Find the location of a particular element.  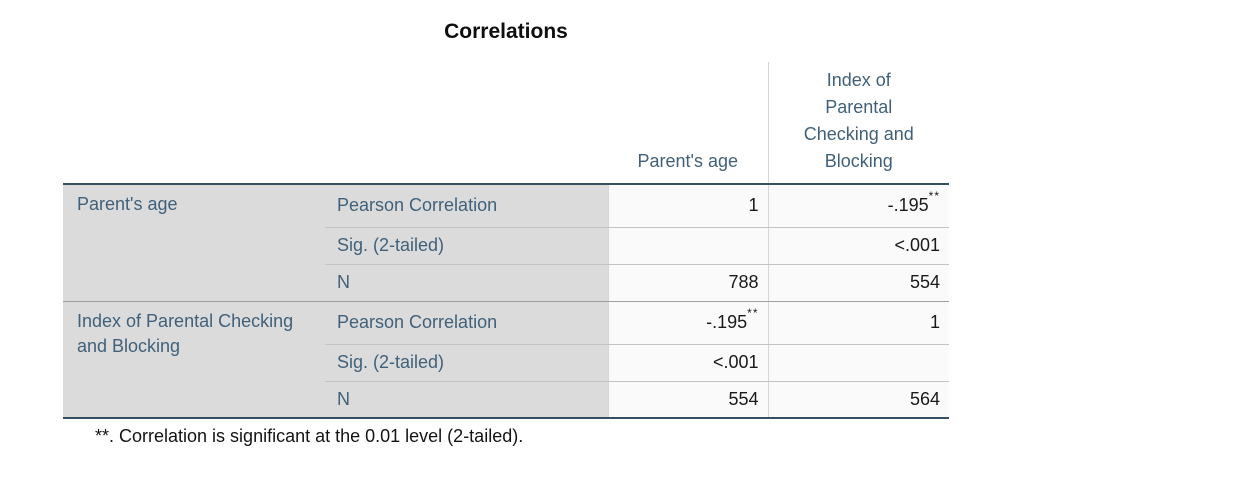

value-cell: 788 is located at coordinates (687, 283).